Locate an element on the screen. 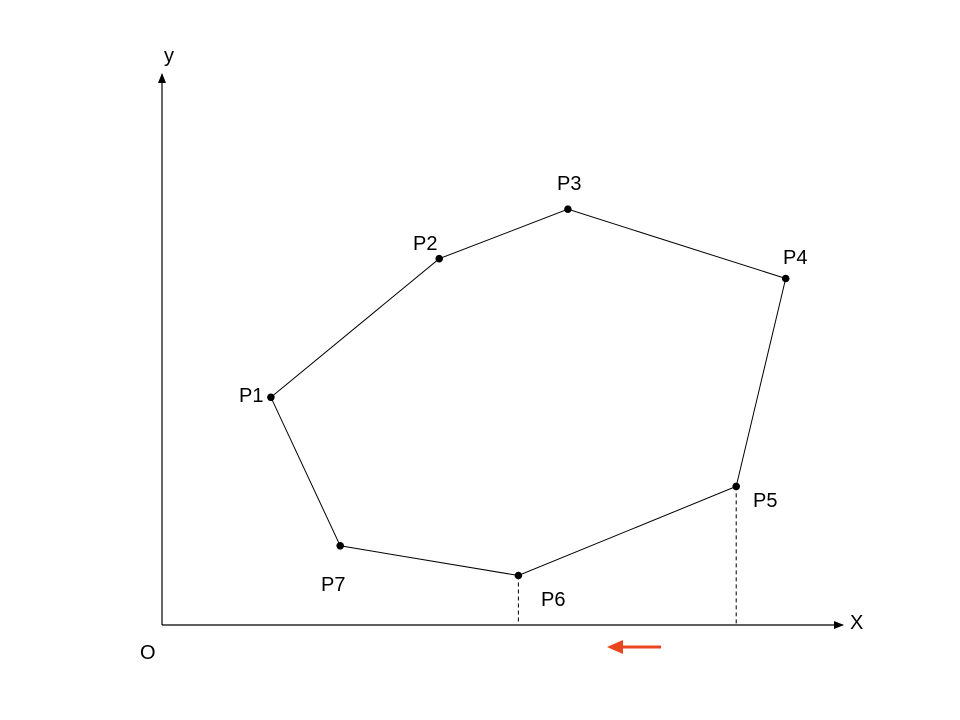  vertex-label-p4: P4 is located at coordinates (795, 258).